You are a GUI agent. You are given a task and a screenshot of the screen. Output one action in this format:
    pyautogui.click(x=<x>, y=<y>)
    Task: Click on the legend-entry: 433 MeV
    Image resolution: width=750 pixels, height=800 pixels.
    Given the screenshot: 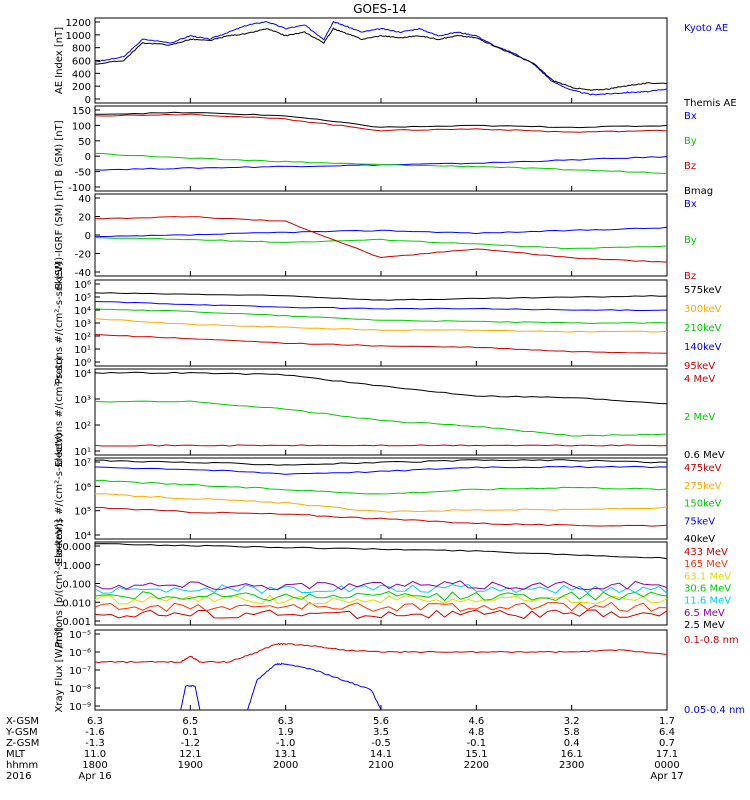 What is the action you would take?
    pyautogui.click(x=706, y=552)
    